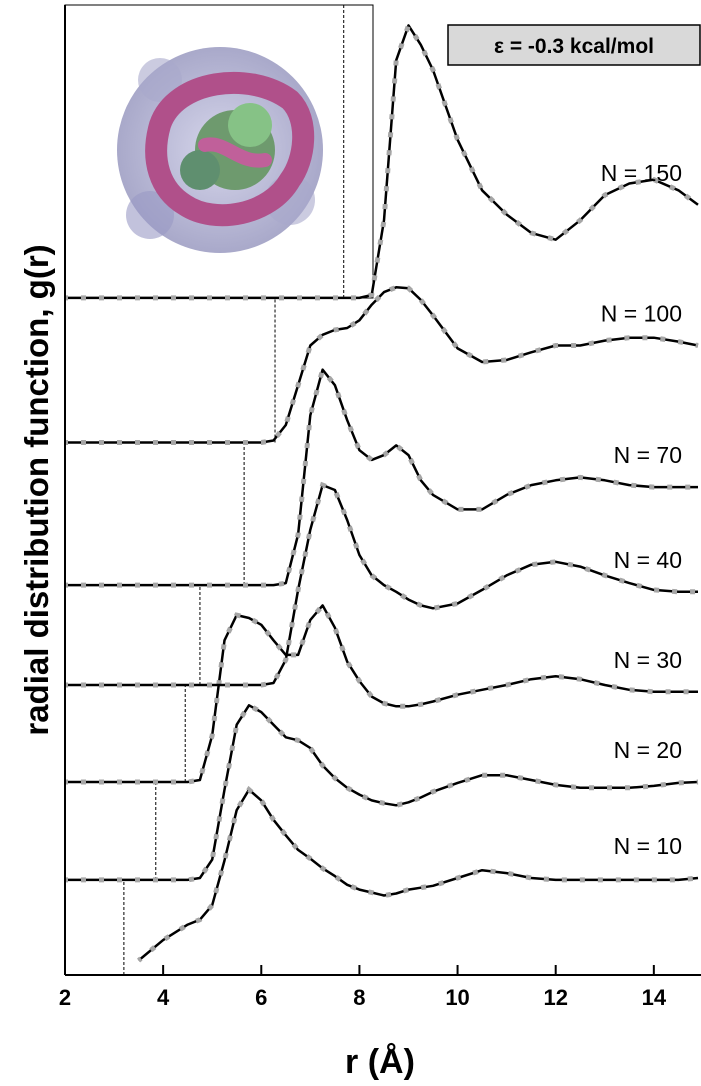  What do you see at coordinates (261, 997) in the screenshot?
I see `x-tick-label: 6` at bounding box center [261, 997].